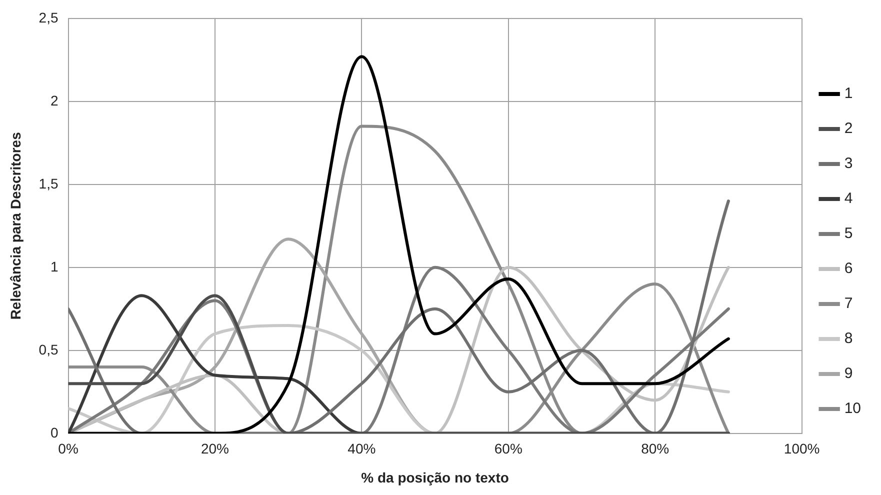 The height and width of the screenshot is (495, 881). Describe the element at coordinates (848, 199) in the screenshot. I see `legend-label: 4` at that location.